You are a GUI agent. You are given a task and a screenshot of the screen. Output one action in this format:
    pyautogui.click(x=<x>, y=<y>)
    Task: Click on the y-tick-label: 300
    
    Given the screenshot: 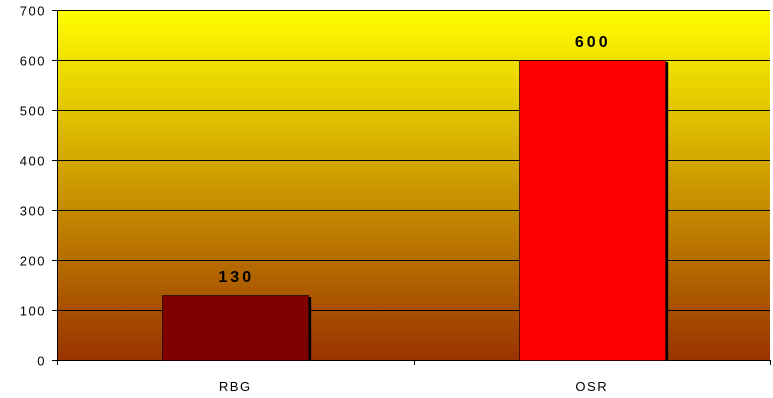 What is the action you would take?
    pyautogui.click(x=33, y=211)
    